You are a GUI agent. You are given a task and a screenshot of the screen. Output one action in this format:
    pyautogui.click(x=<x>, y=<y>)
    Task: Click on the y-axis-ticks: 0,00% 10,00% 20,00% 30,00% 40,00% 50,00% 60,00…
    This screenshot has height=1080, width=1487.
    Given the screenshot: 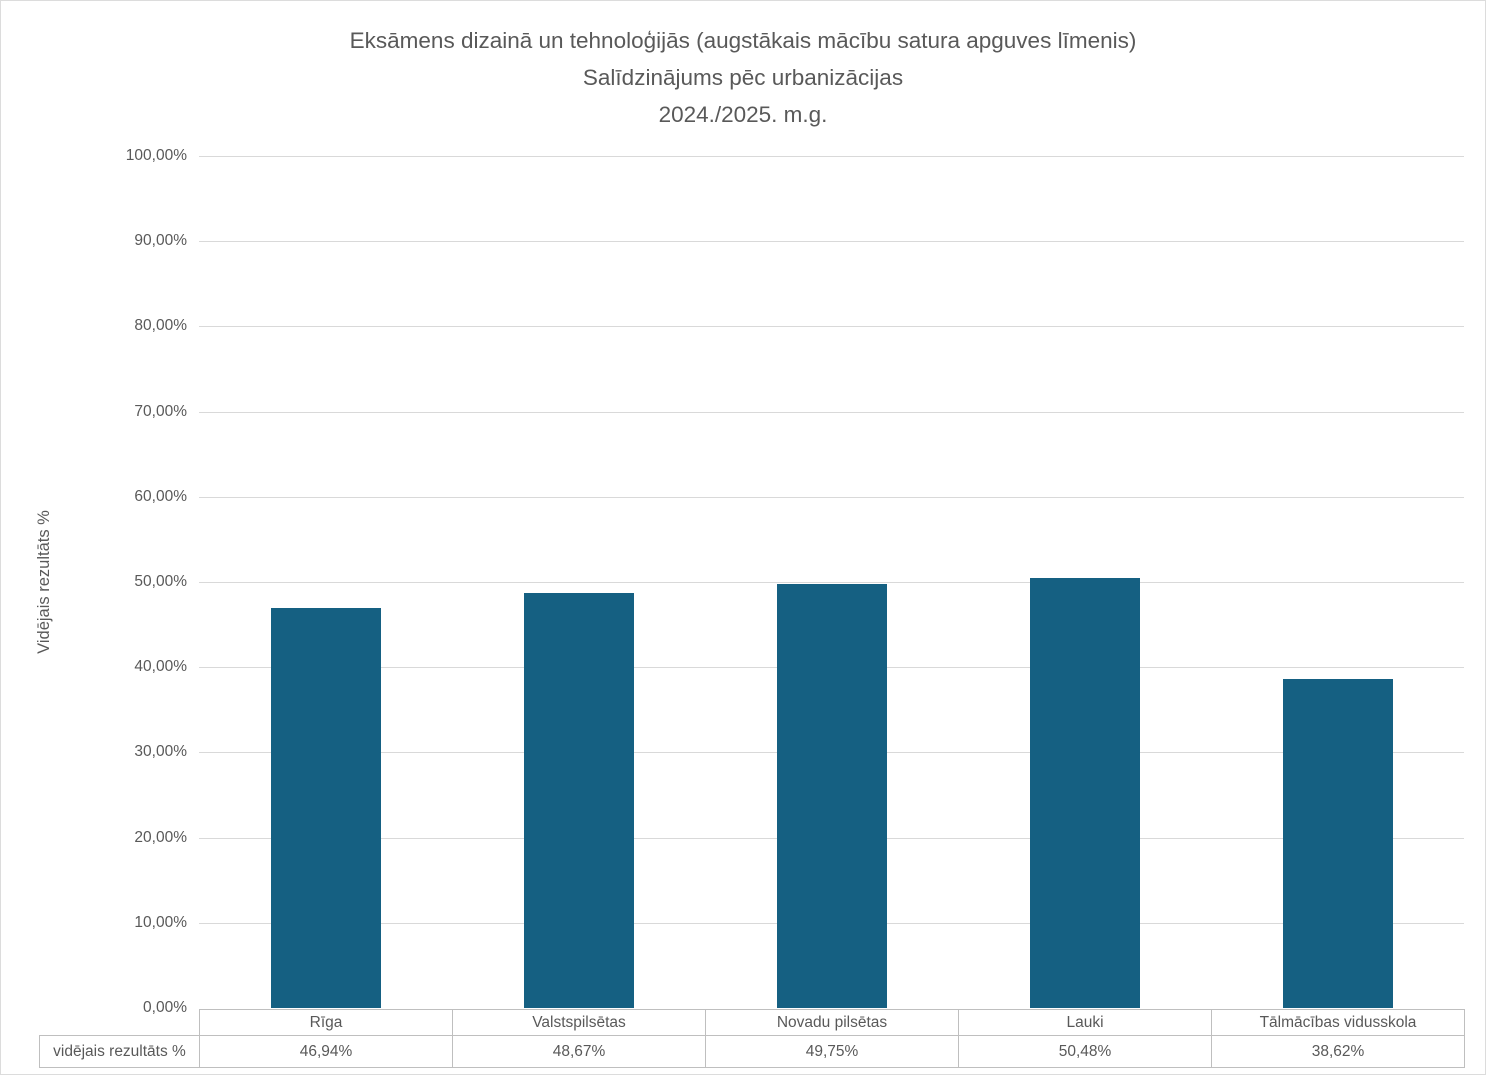 What is the action you would take?
    pyautogui.click(x=94, y=581)
    